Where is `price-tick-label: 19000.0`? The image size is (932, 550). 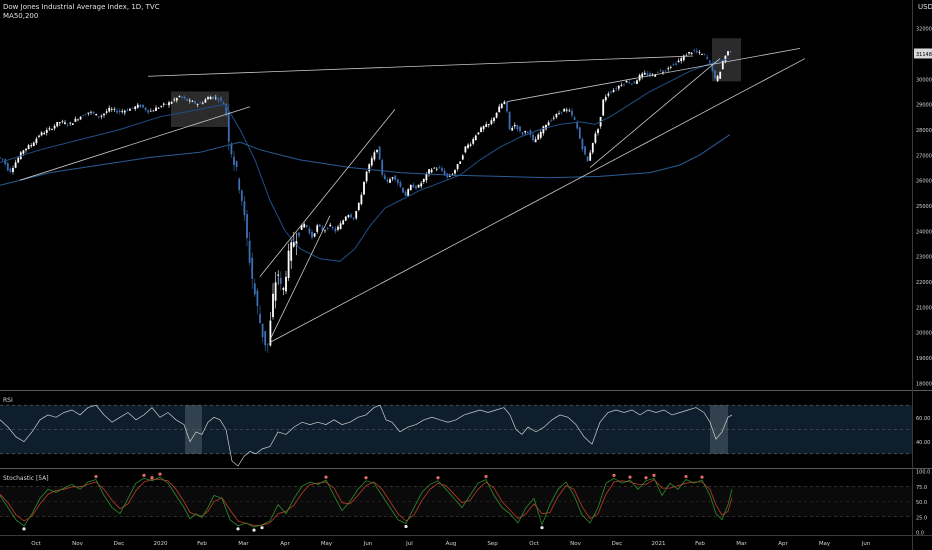
price-tick-label: 19000.0 is located at coordinates (924, 359).